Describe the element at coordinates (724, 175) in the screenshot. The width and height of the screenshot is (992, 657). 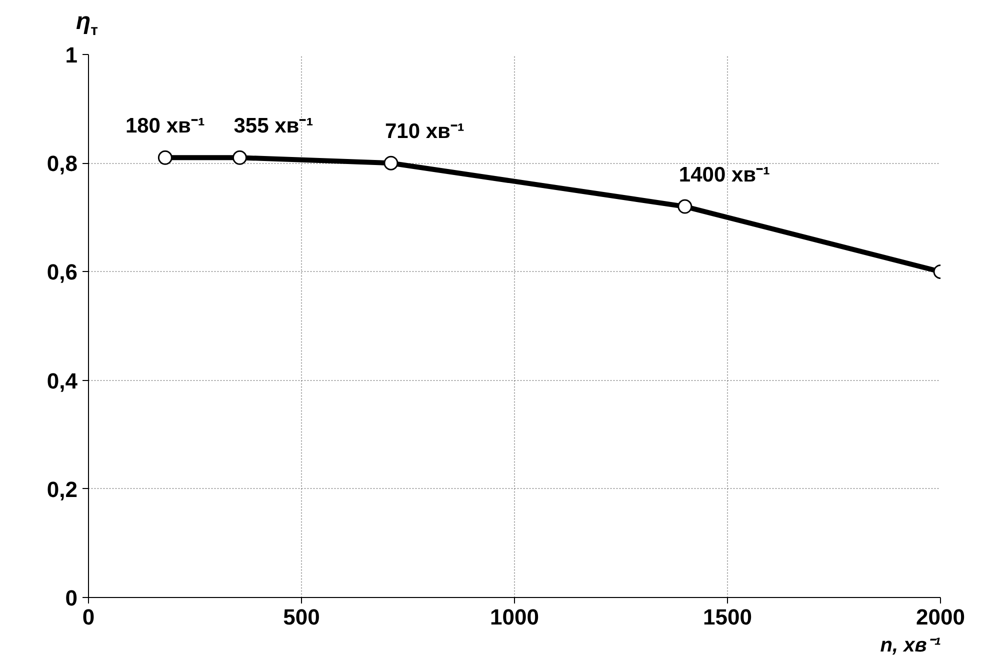
I see `annotation: 1400 хв⁻¹` at that location.